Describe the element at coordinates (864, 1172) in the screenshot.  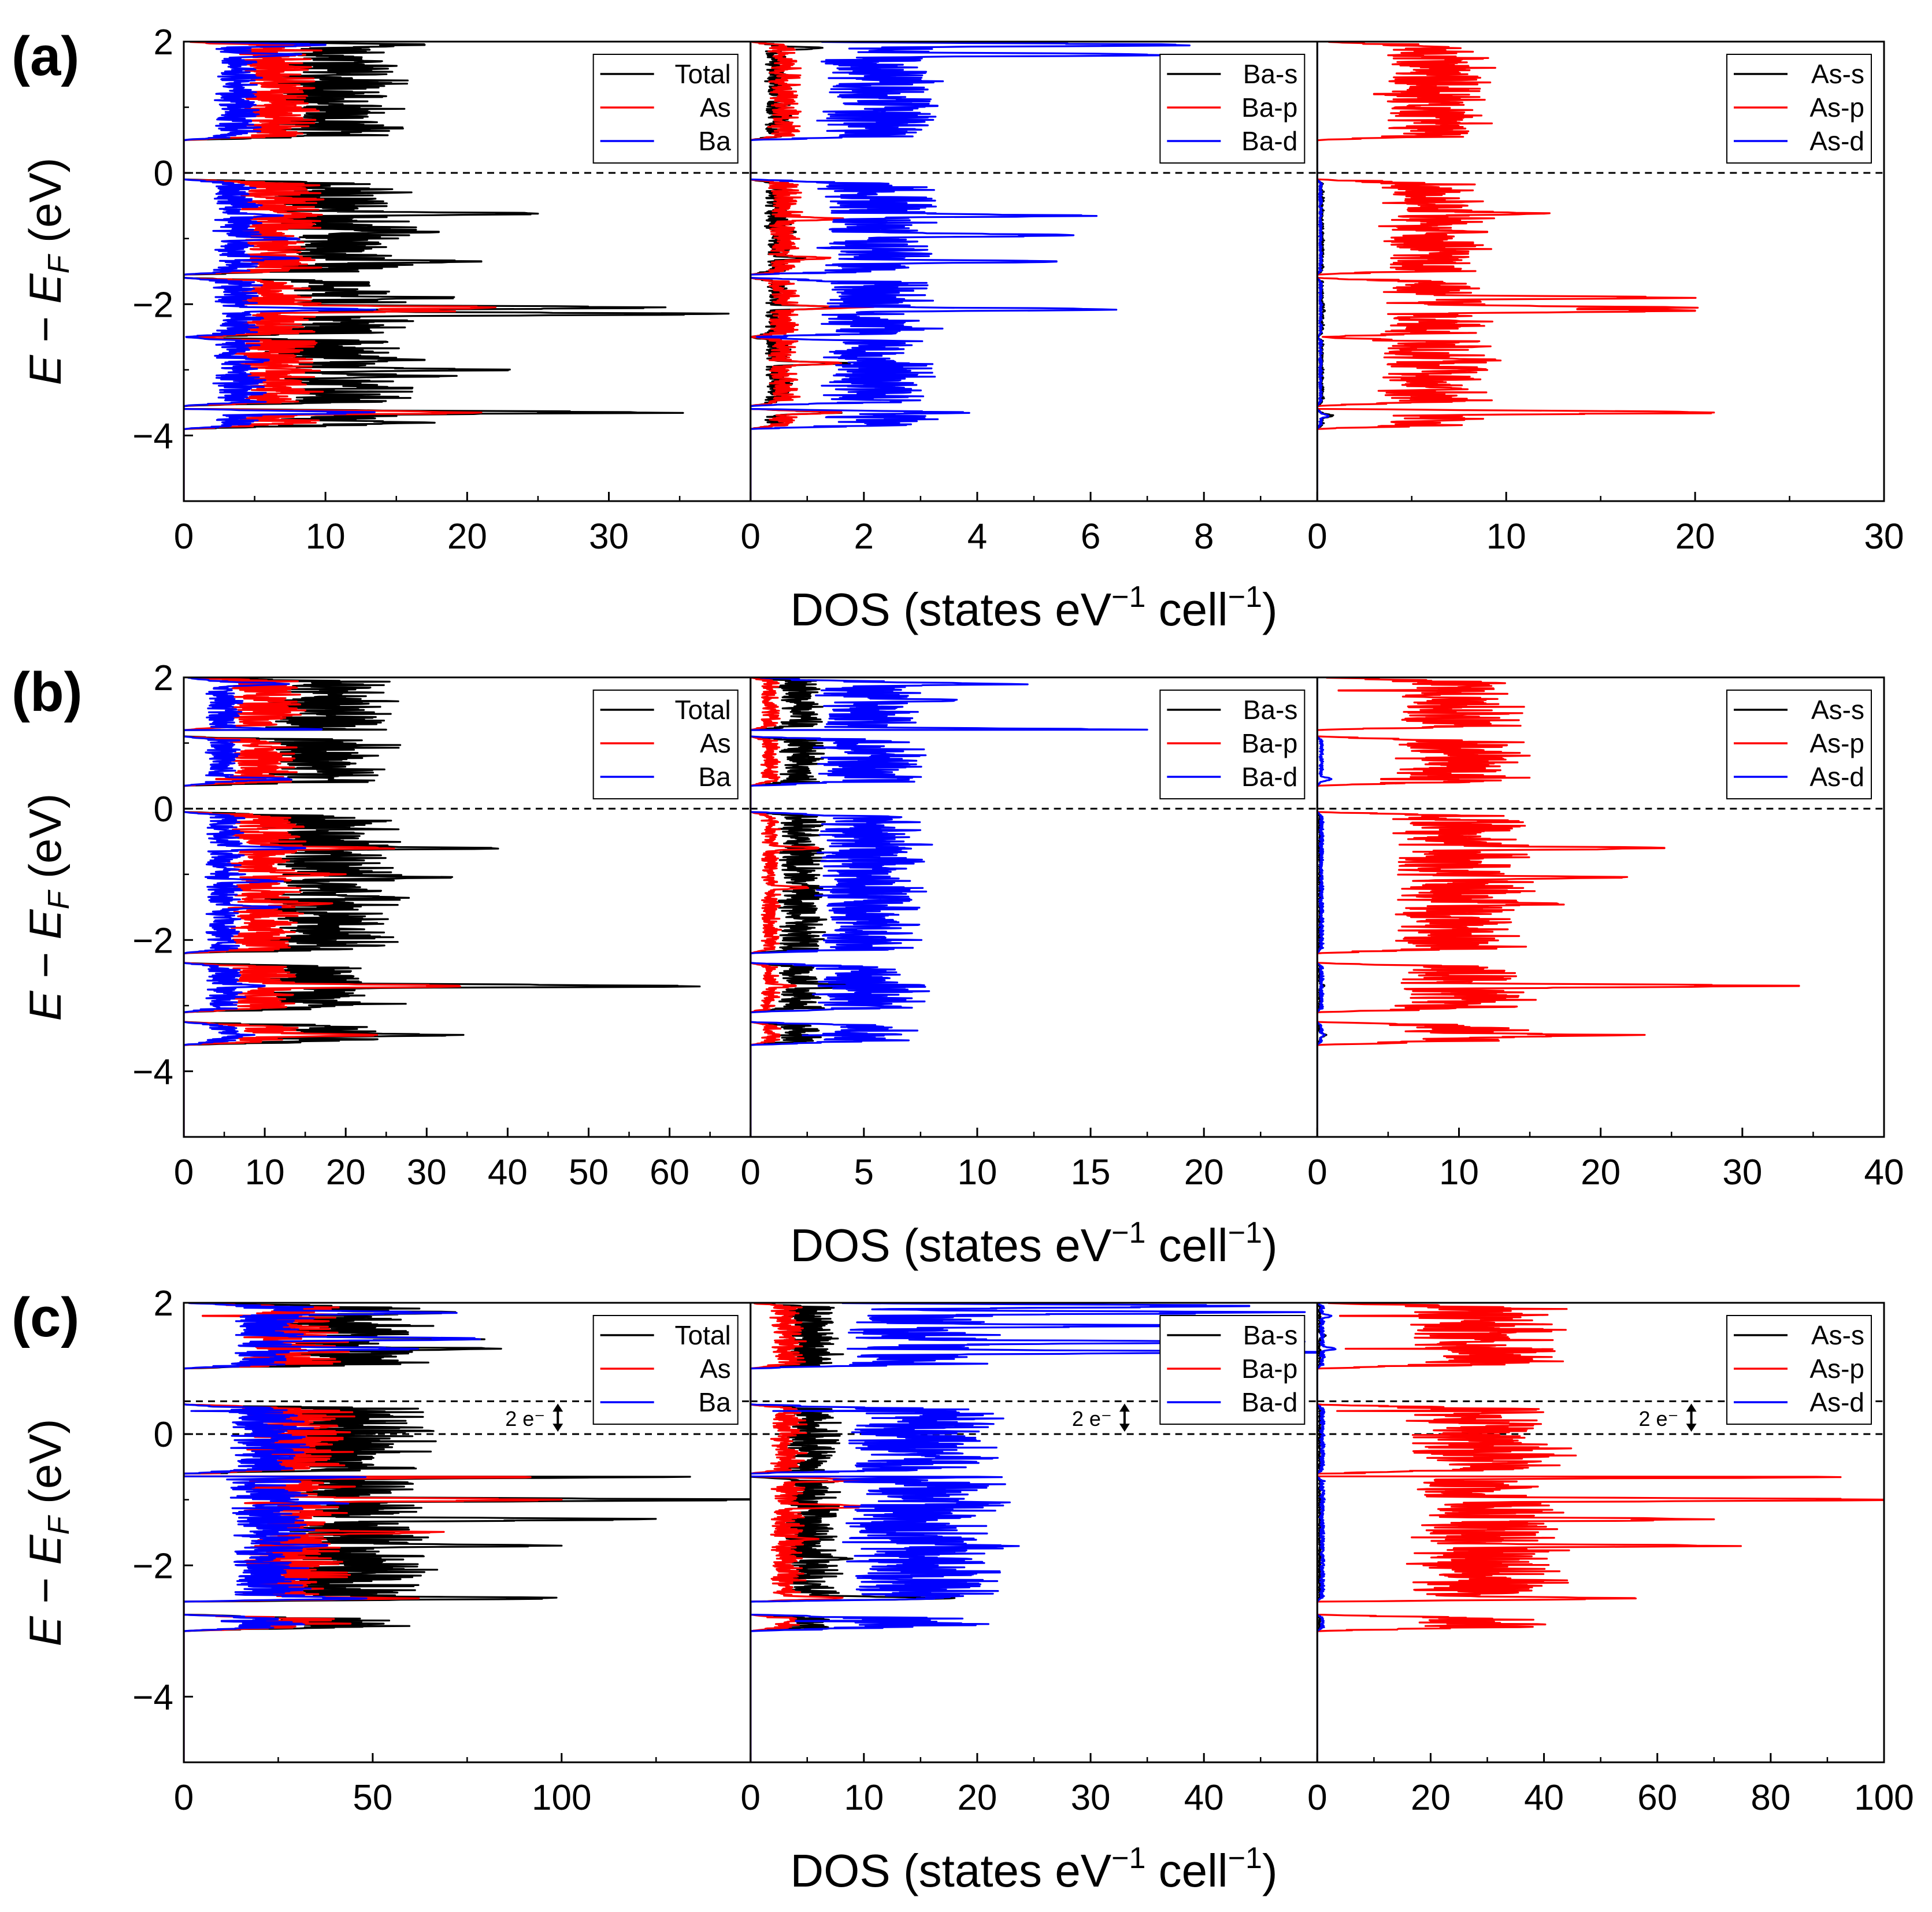
I see `x-tick-label: 5` at that location.